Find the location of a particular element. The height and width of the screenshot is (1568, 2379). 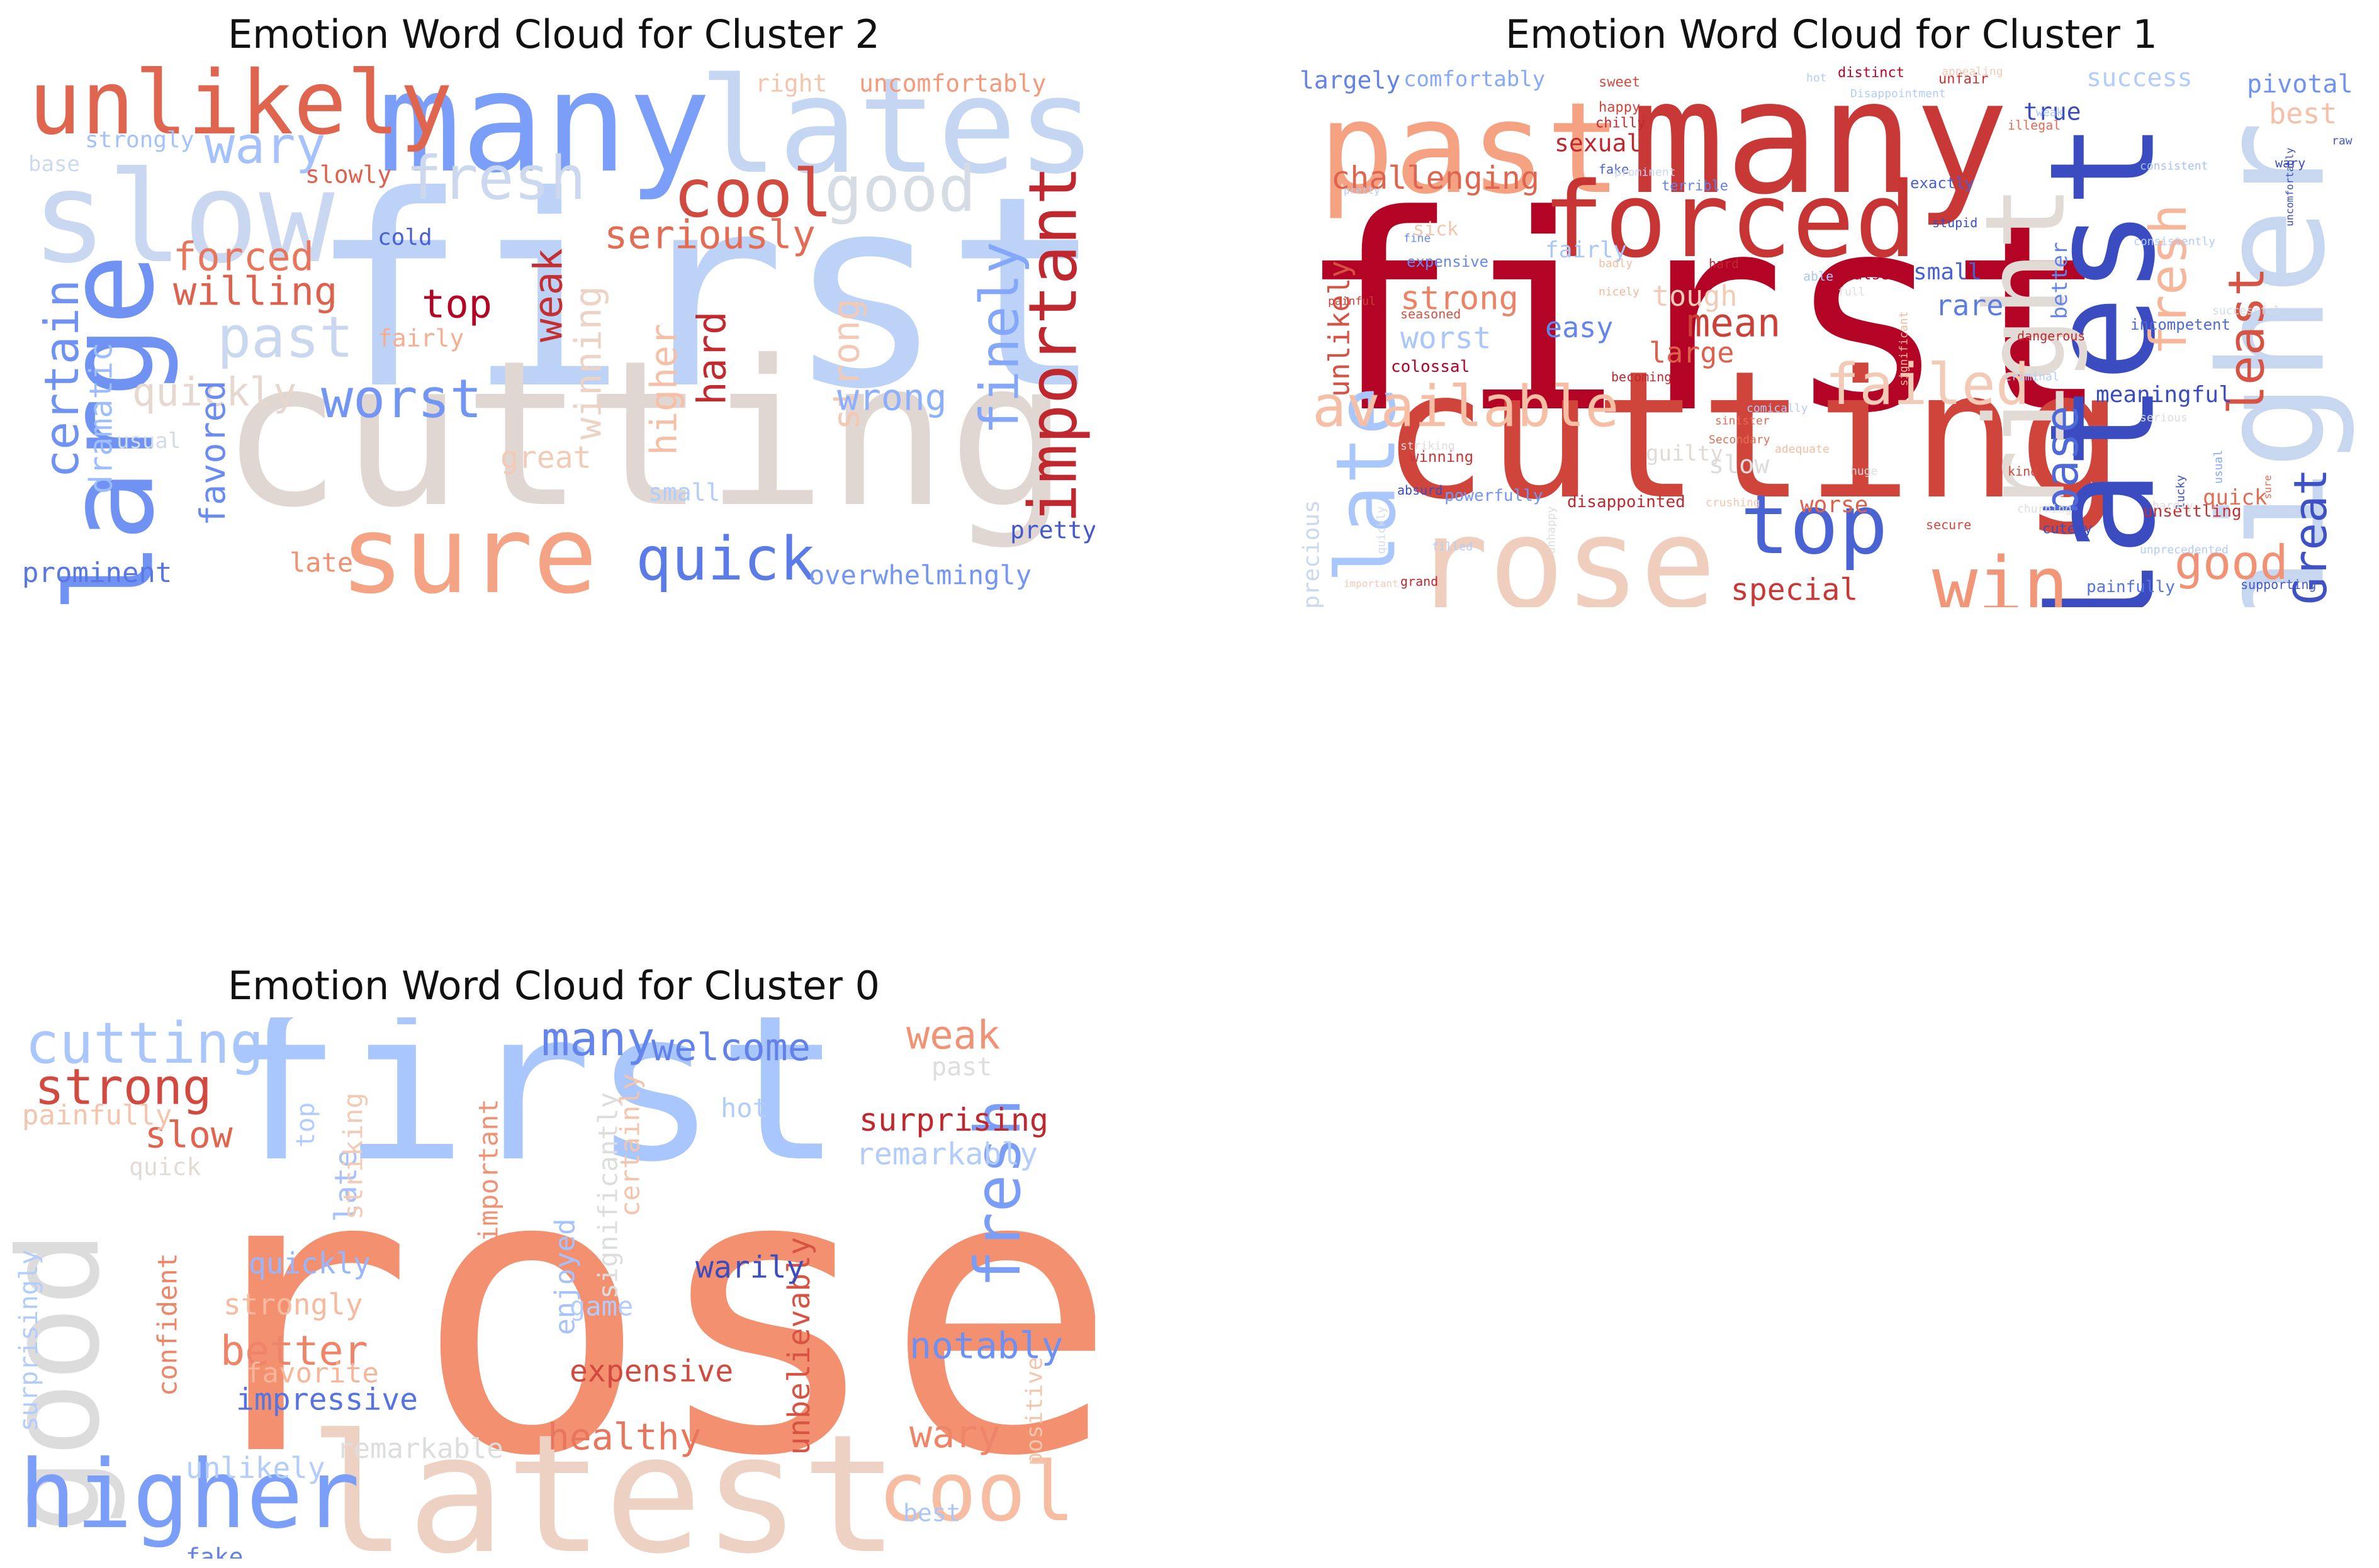

word-best: best is located at coordinates (2303, 113).